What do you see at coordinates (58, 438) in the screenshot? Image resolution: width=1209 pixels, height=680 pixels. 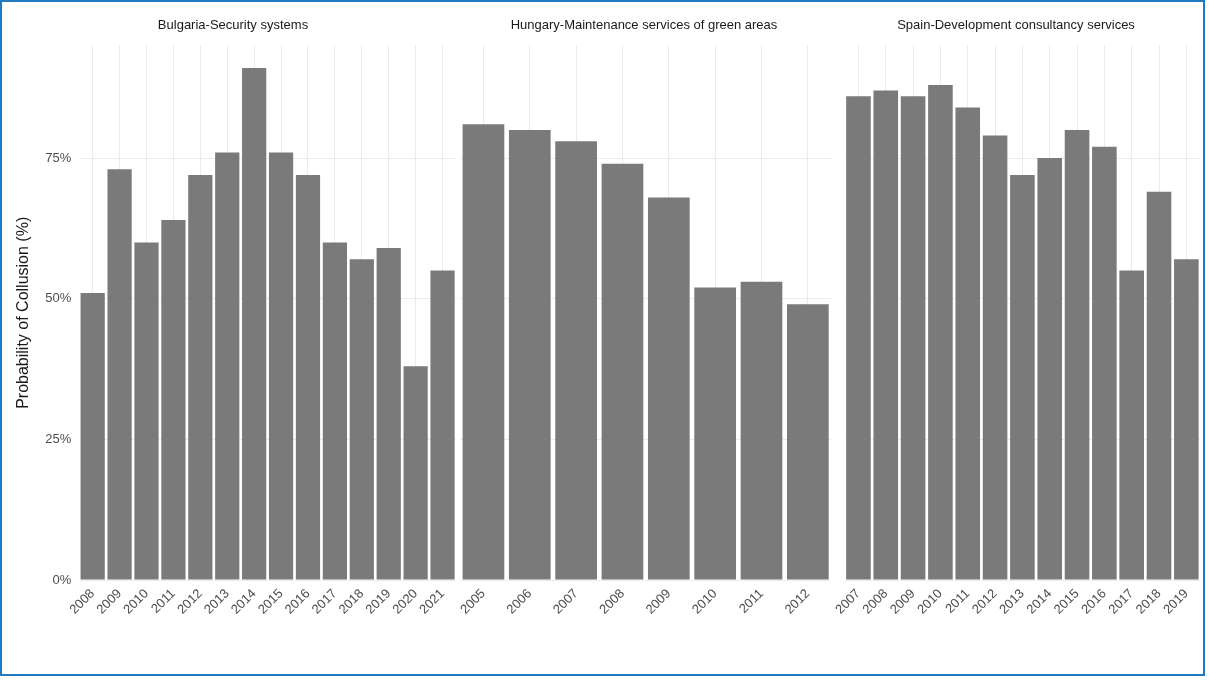 I see `y-tick-label: 25%` at bounding box center [58, 438].